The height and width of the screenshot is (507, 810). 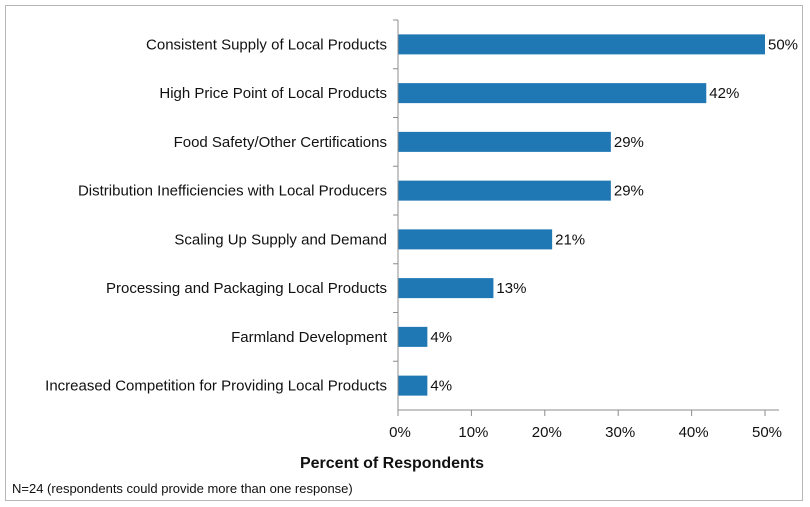 I want to click on category-label: Processing and Packaging Local Products, so click(x=246, y=288).